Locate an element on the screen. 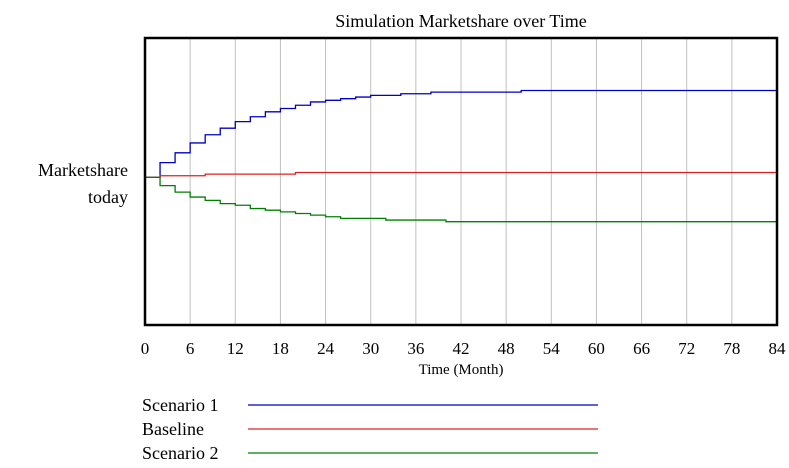  x-tick-label: 42 is located at coordinates (461, 348).